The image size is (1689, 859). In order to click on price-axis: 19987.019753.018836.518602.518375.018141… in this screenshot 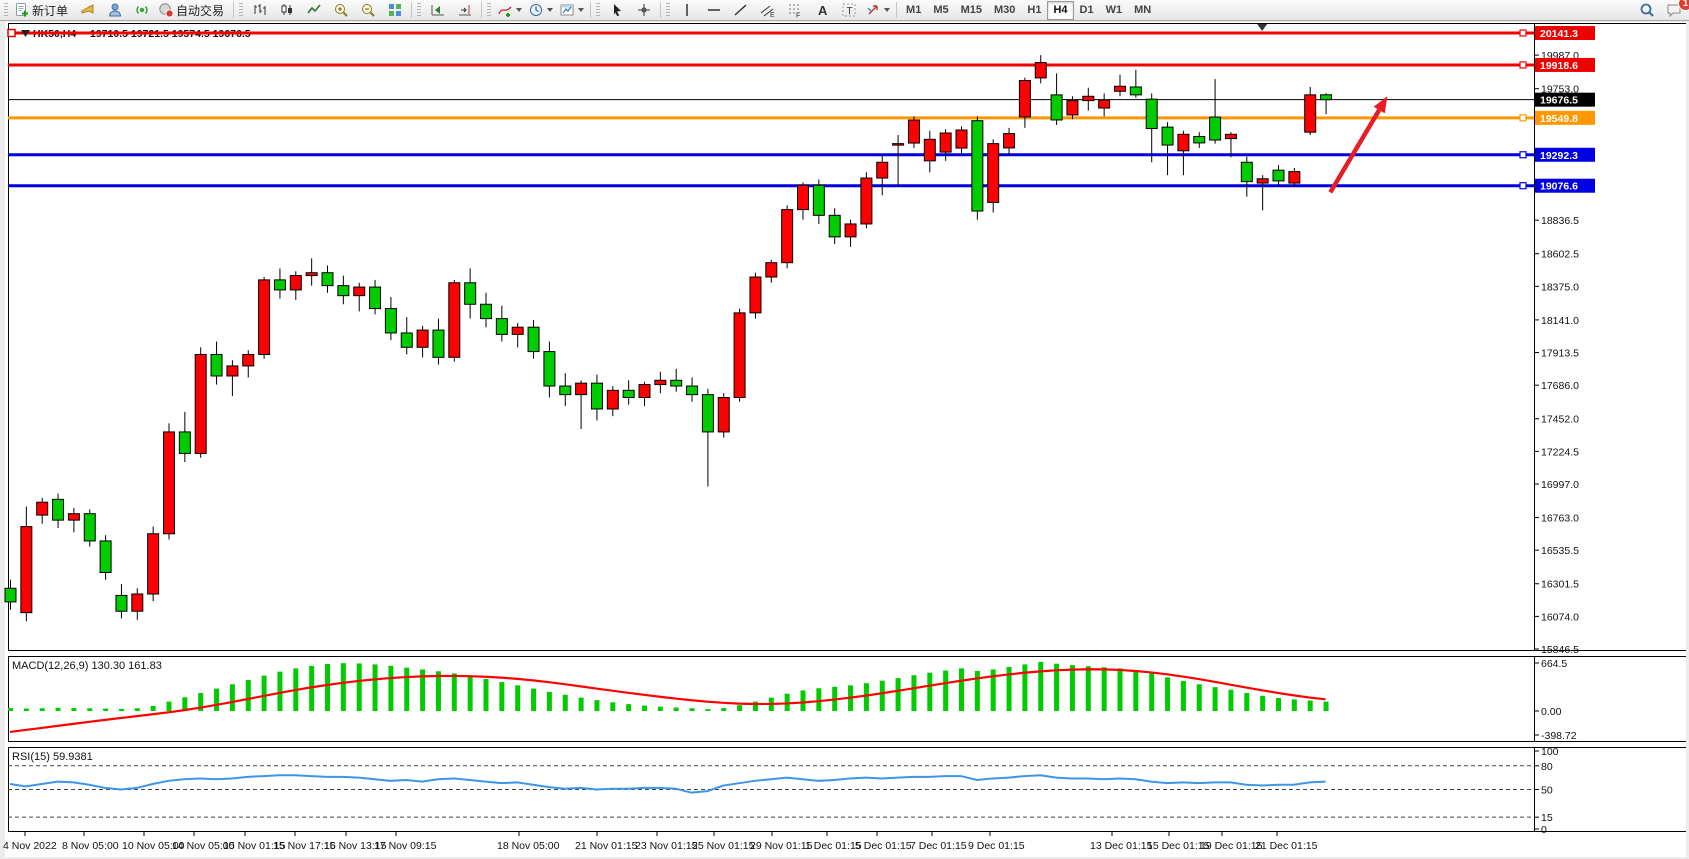, I will do `click(1556, 353)`.